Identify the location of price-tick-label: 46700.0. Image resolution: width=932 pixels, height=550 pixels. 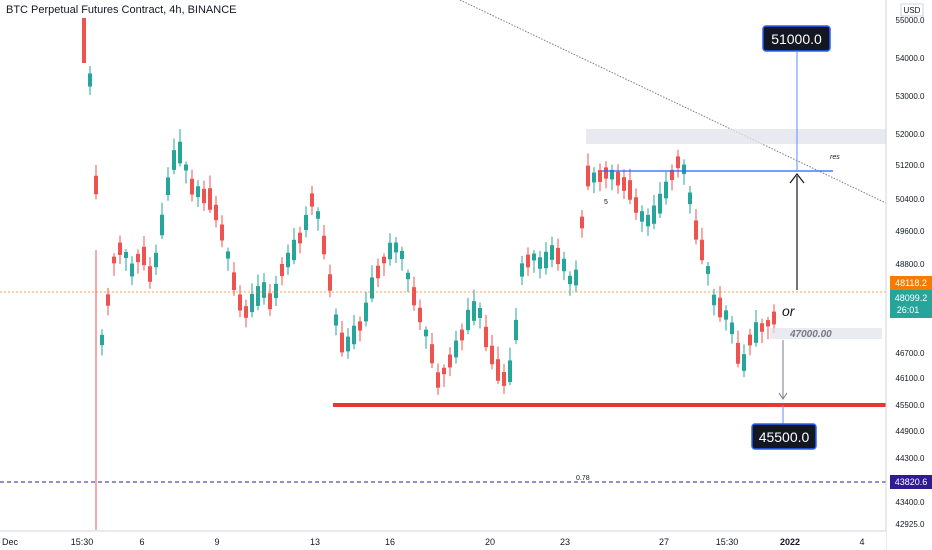
(910, 353).